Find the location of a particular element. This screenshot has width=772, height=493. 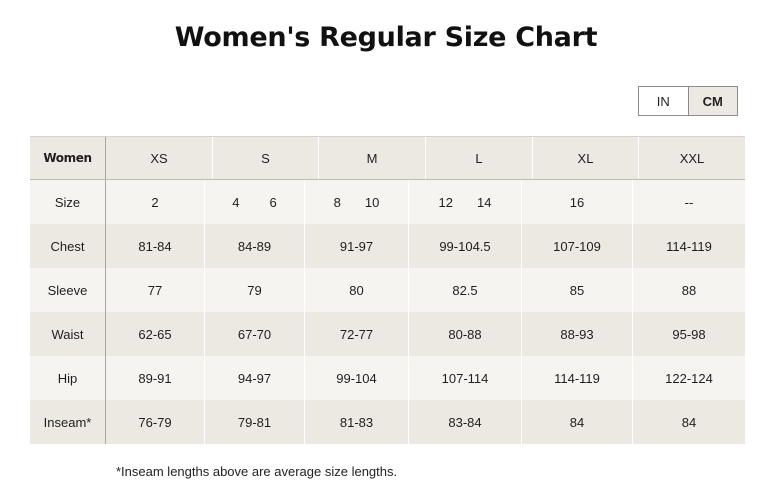

table-cell: 12 14 is located at coordinates (465, 202).